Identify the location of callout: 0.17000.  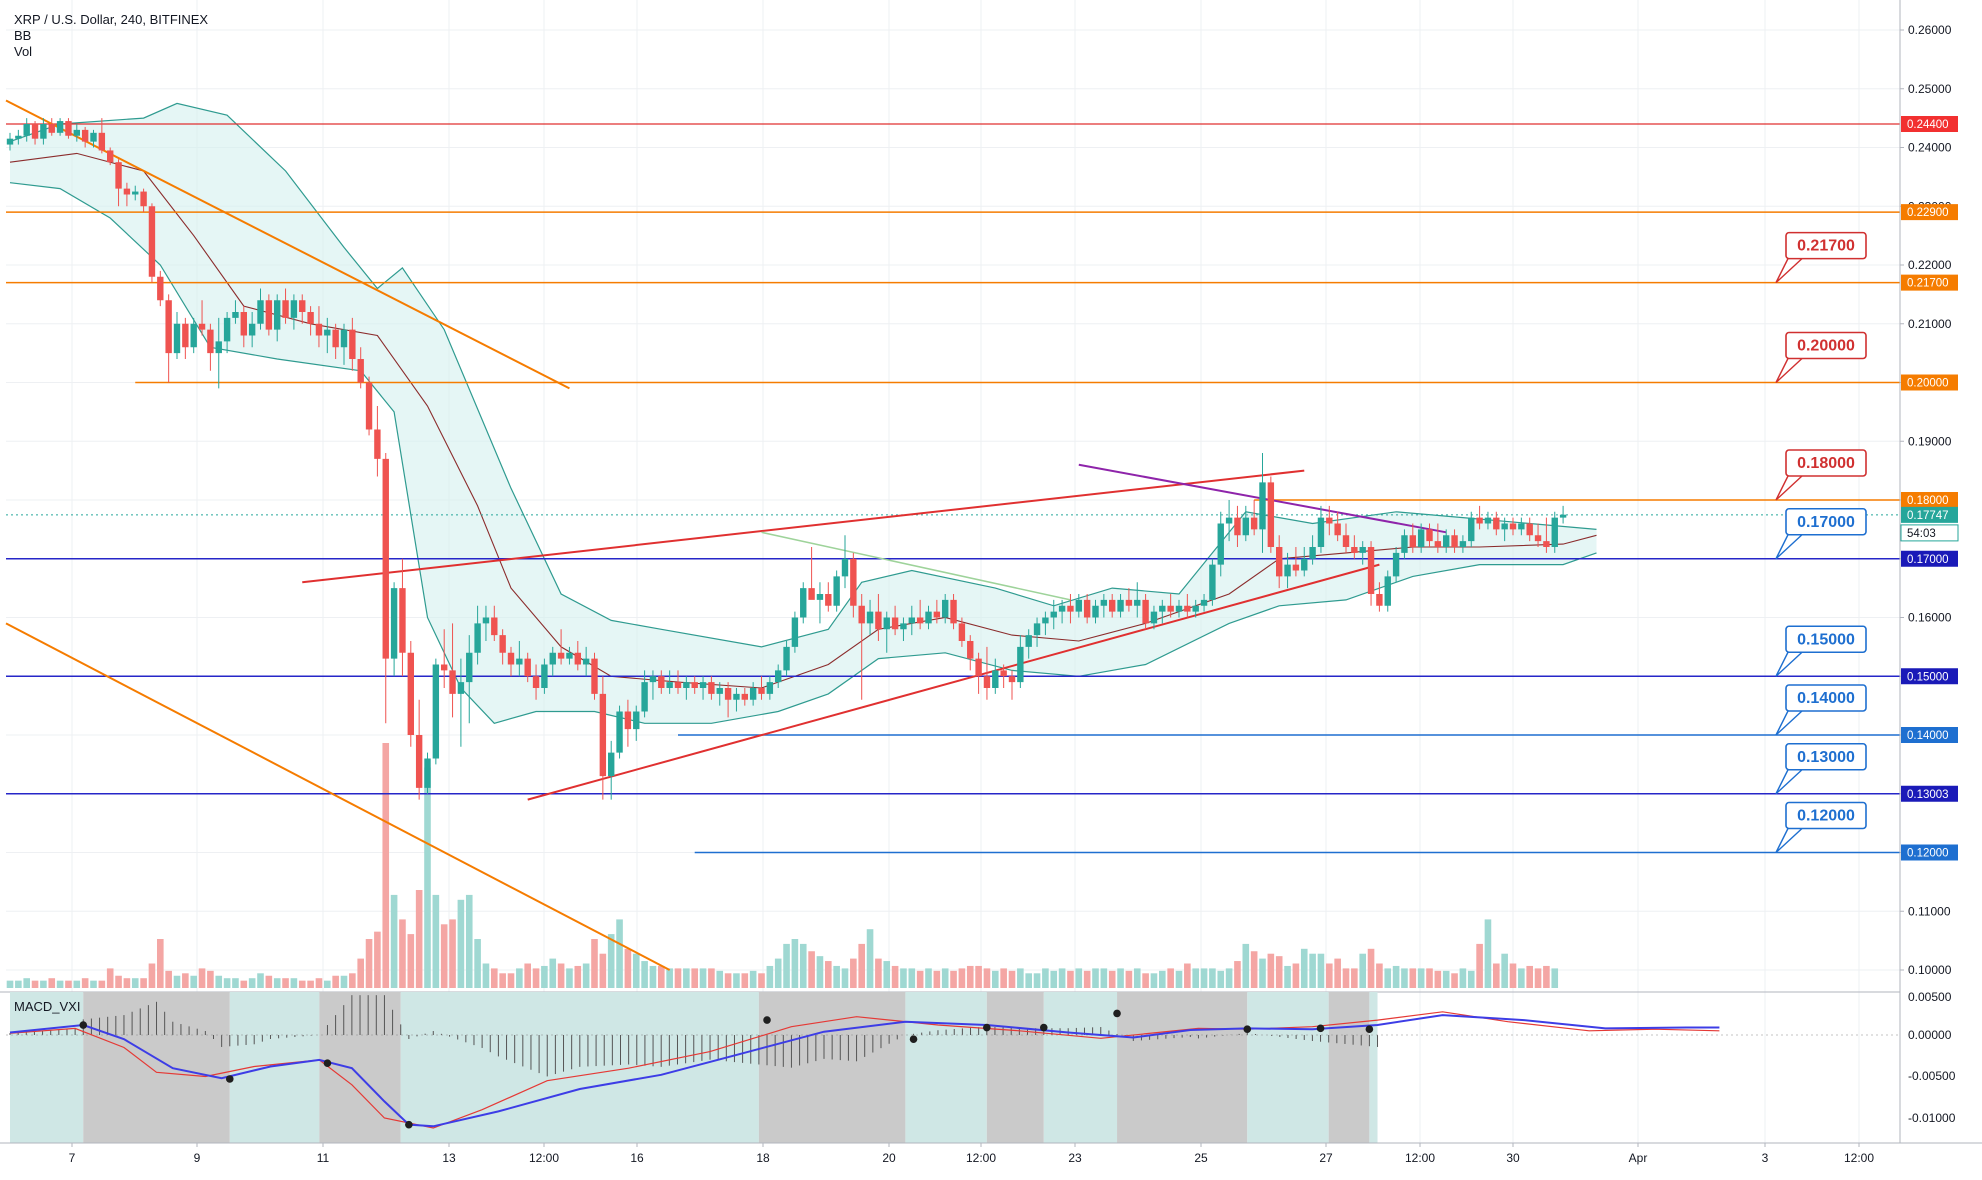
(1821, 533).